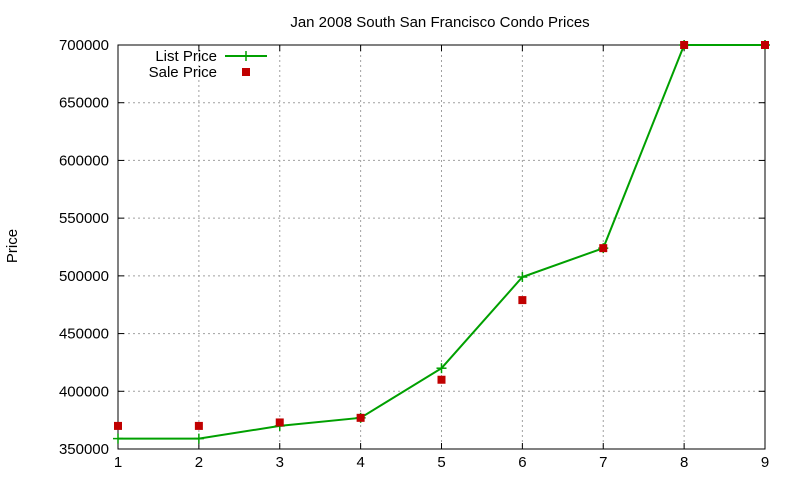 The image size is (800, 480). Describe the element at coordinates (84, 218) in the screenshot. I see `y-tick-label: 550000` at that location.